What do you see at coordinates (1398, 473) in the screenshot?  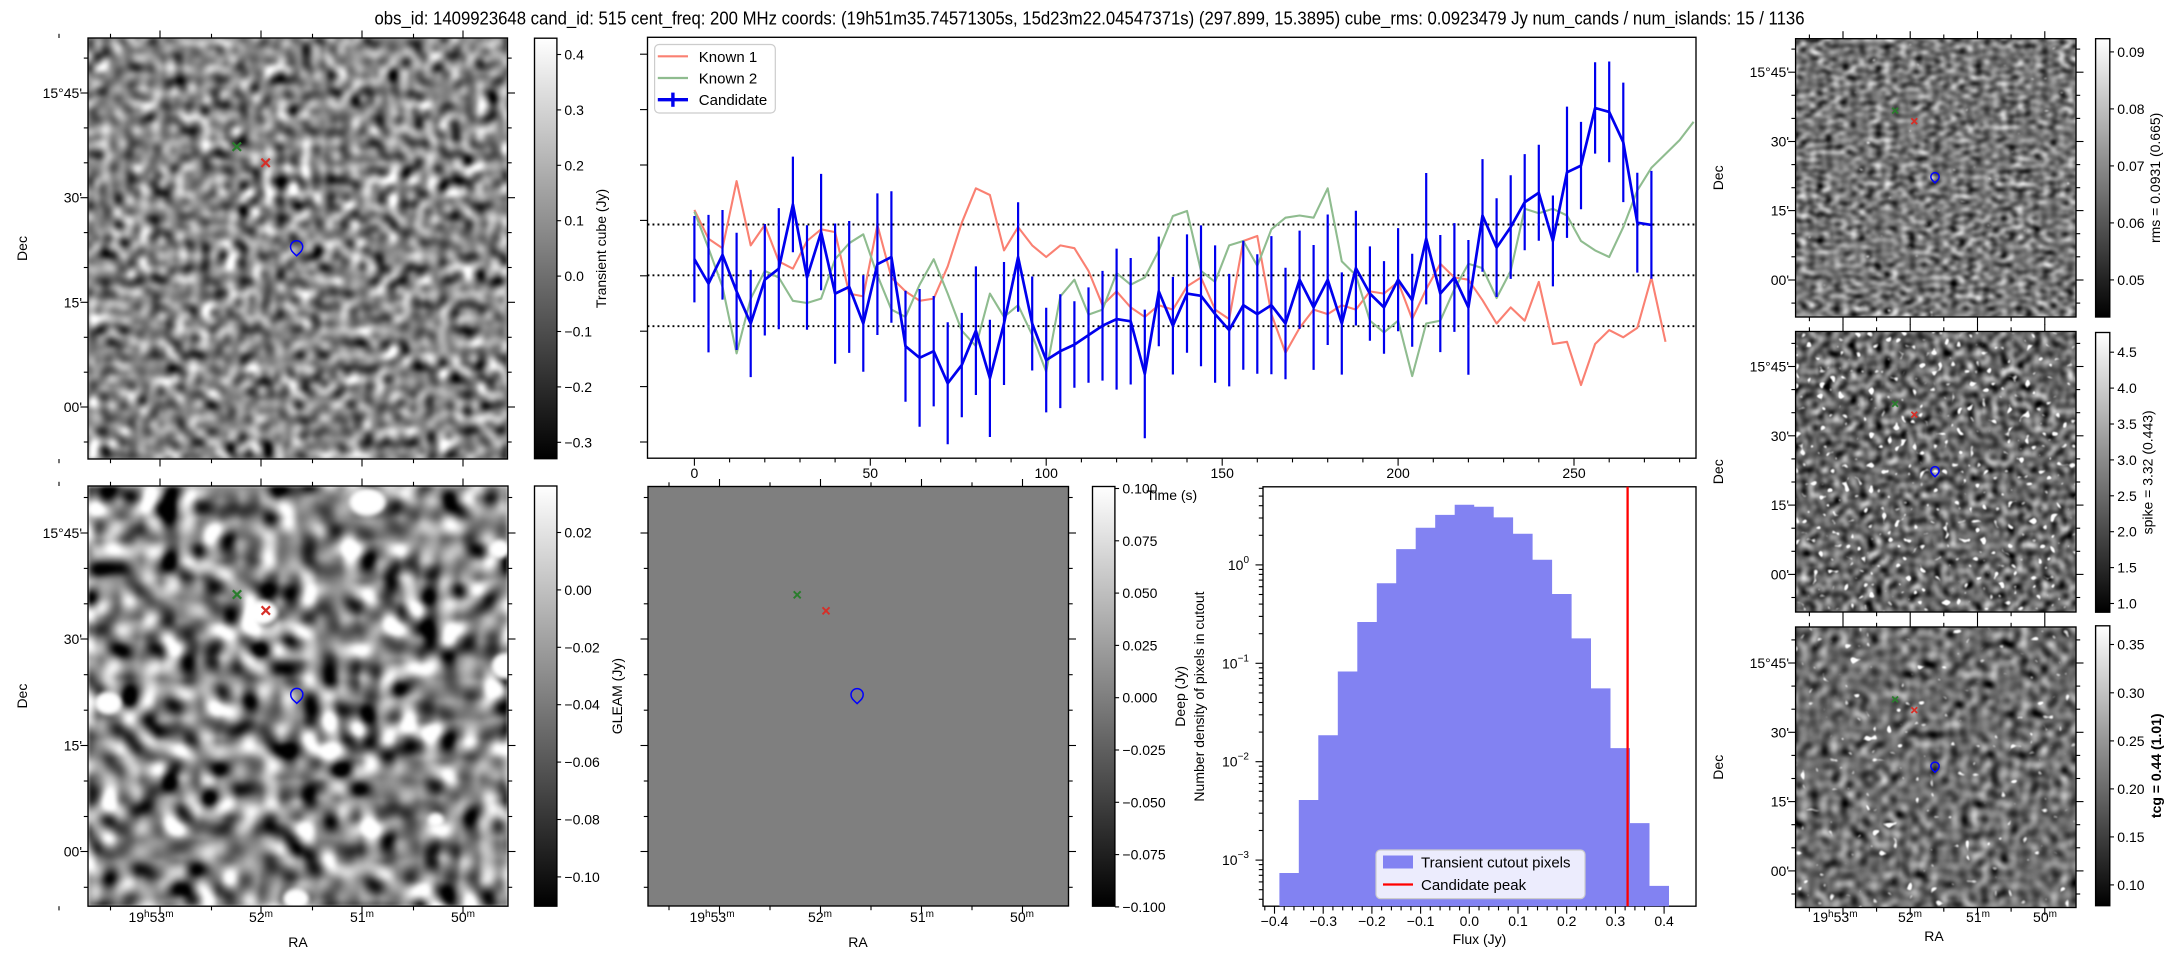 I see `svg-text: 200` at bounding box center [1398, 473].